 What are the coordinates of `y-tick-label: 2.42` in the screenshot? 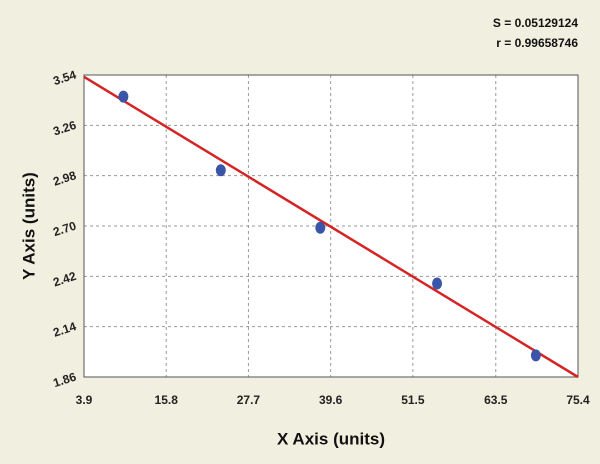 It's located at (64, 279).